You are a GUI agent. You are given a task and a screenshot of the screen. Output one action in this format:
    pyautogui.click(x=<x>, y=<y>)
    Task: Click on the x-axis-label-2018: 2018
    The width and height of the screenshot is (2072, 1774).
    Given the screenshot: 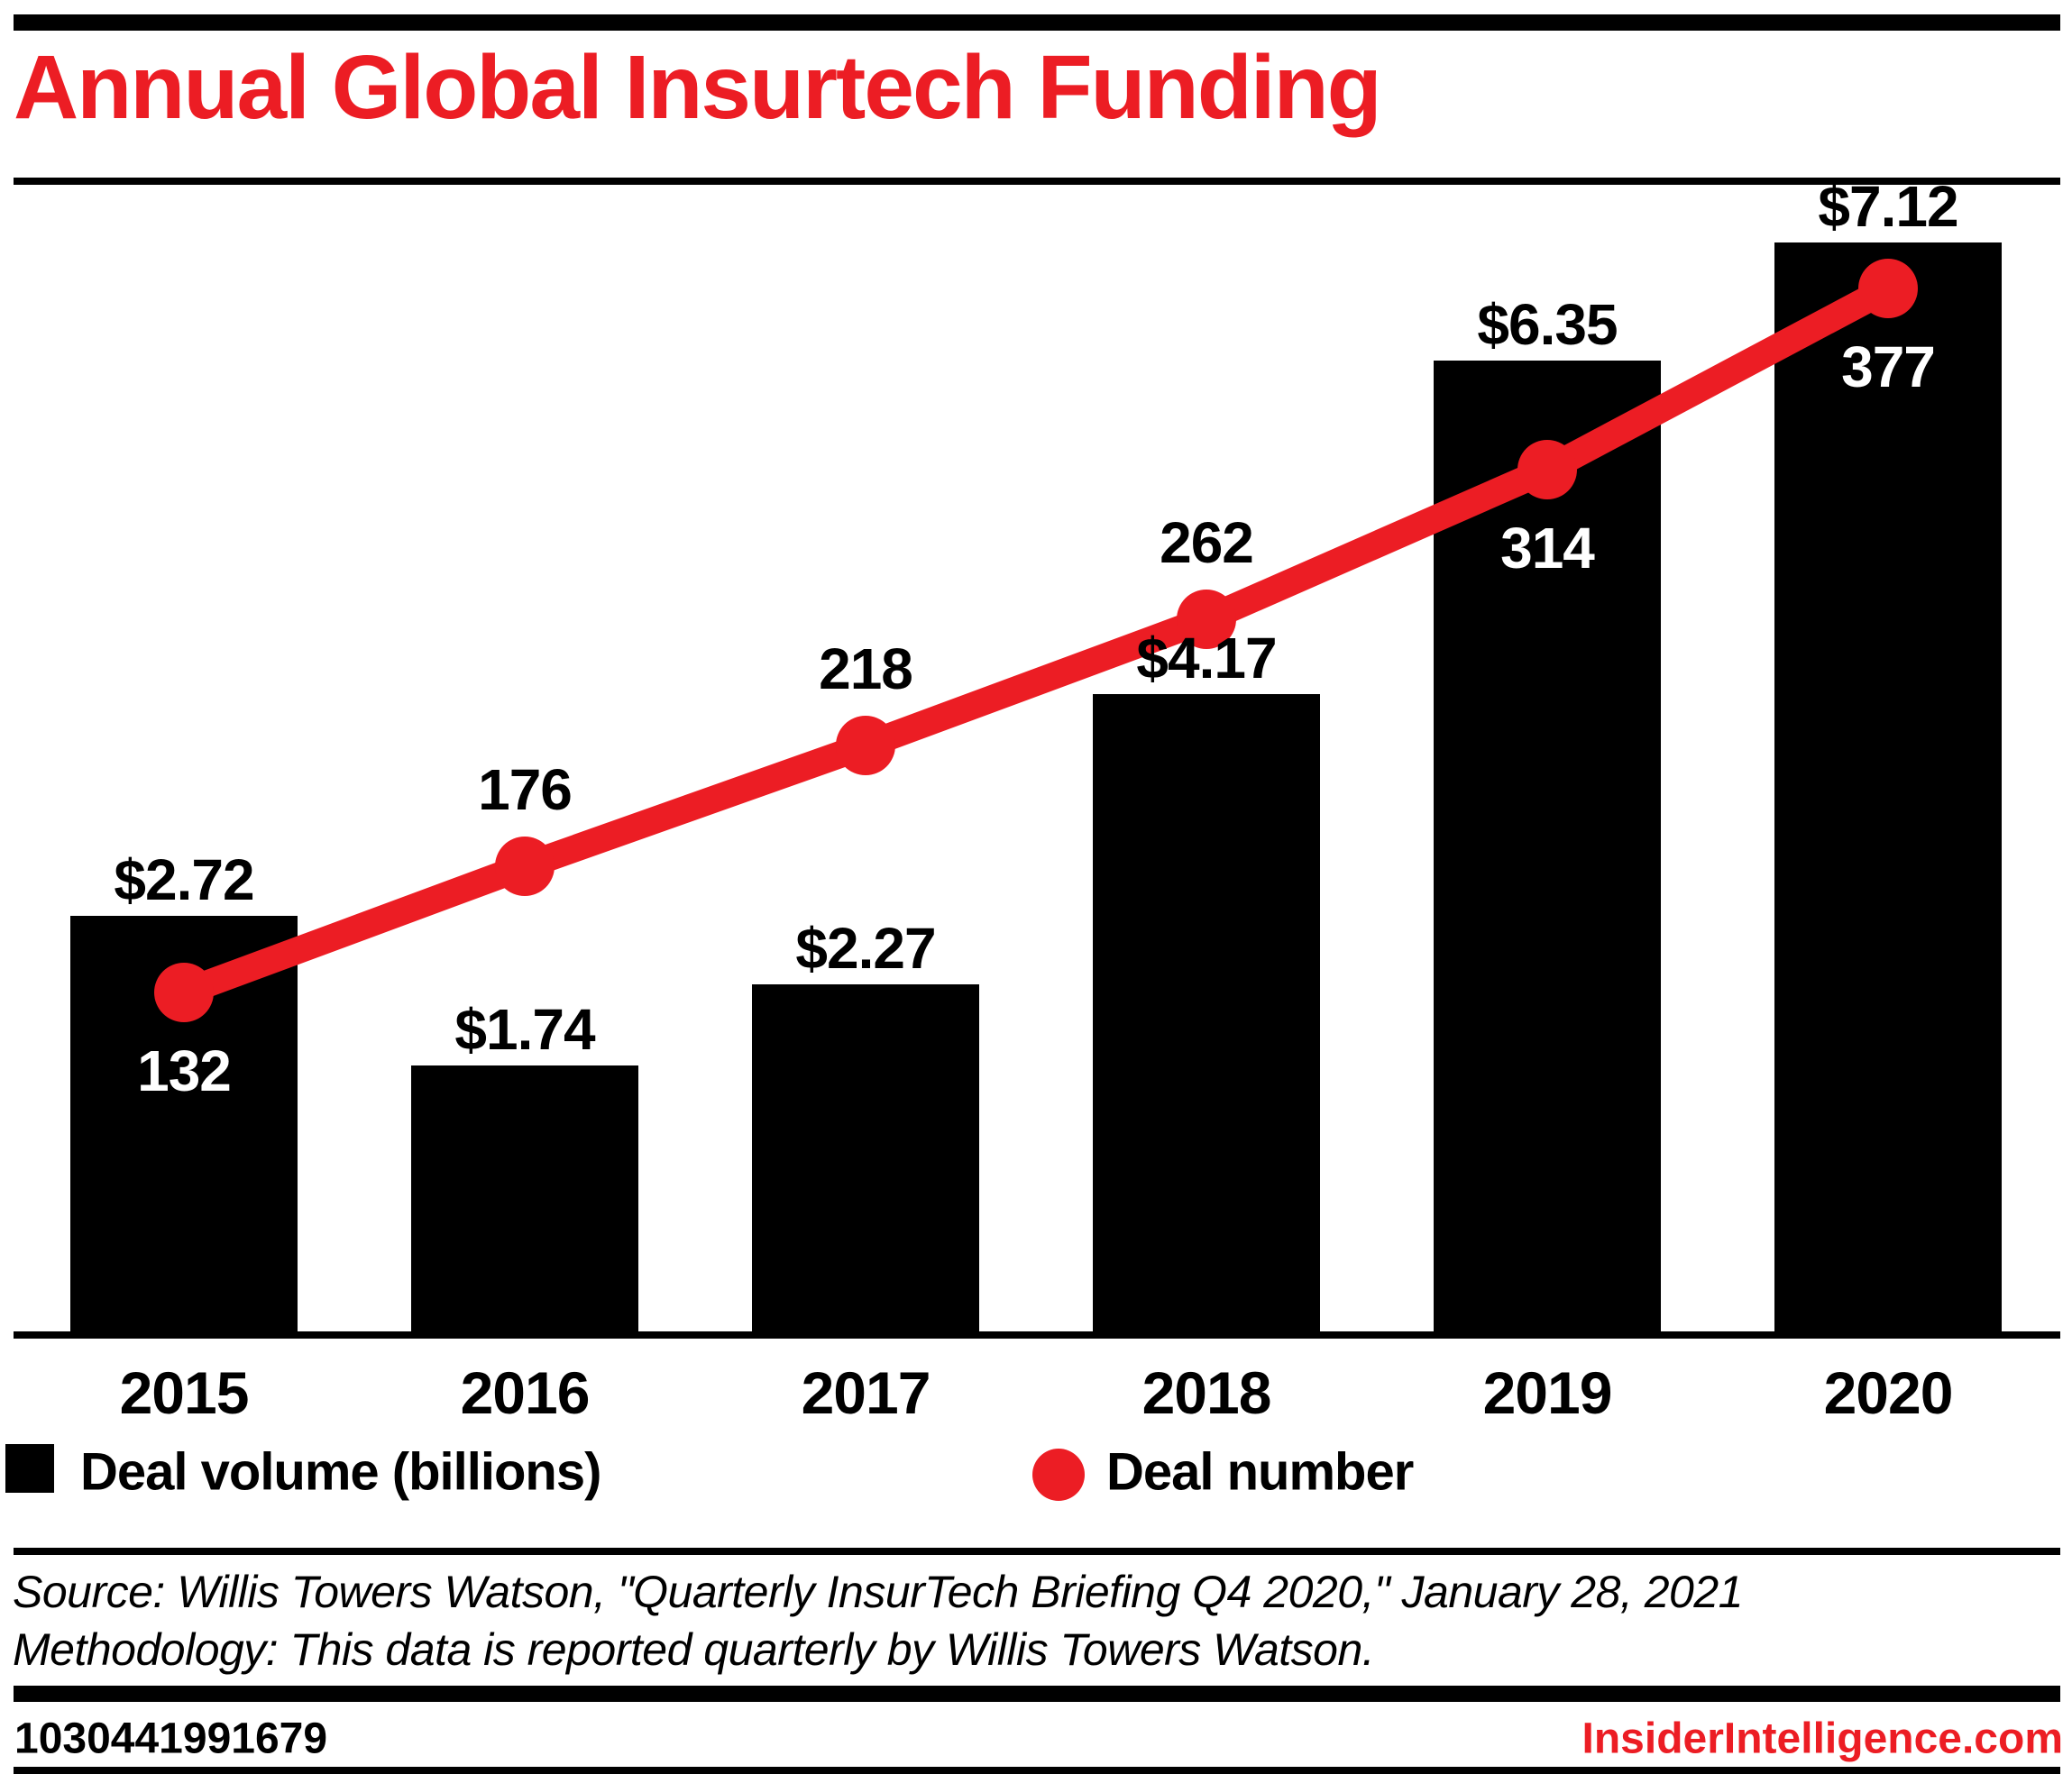 What is the action you would take?
    pyautogui.click(x=1206, y=1392)
    